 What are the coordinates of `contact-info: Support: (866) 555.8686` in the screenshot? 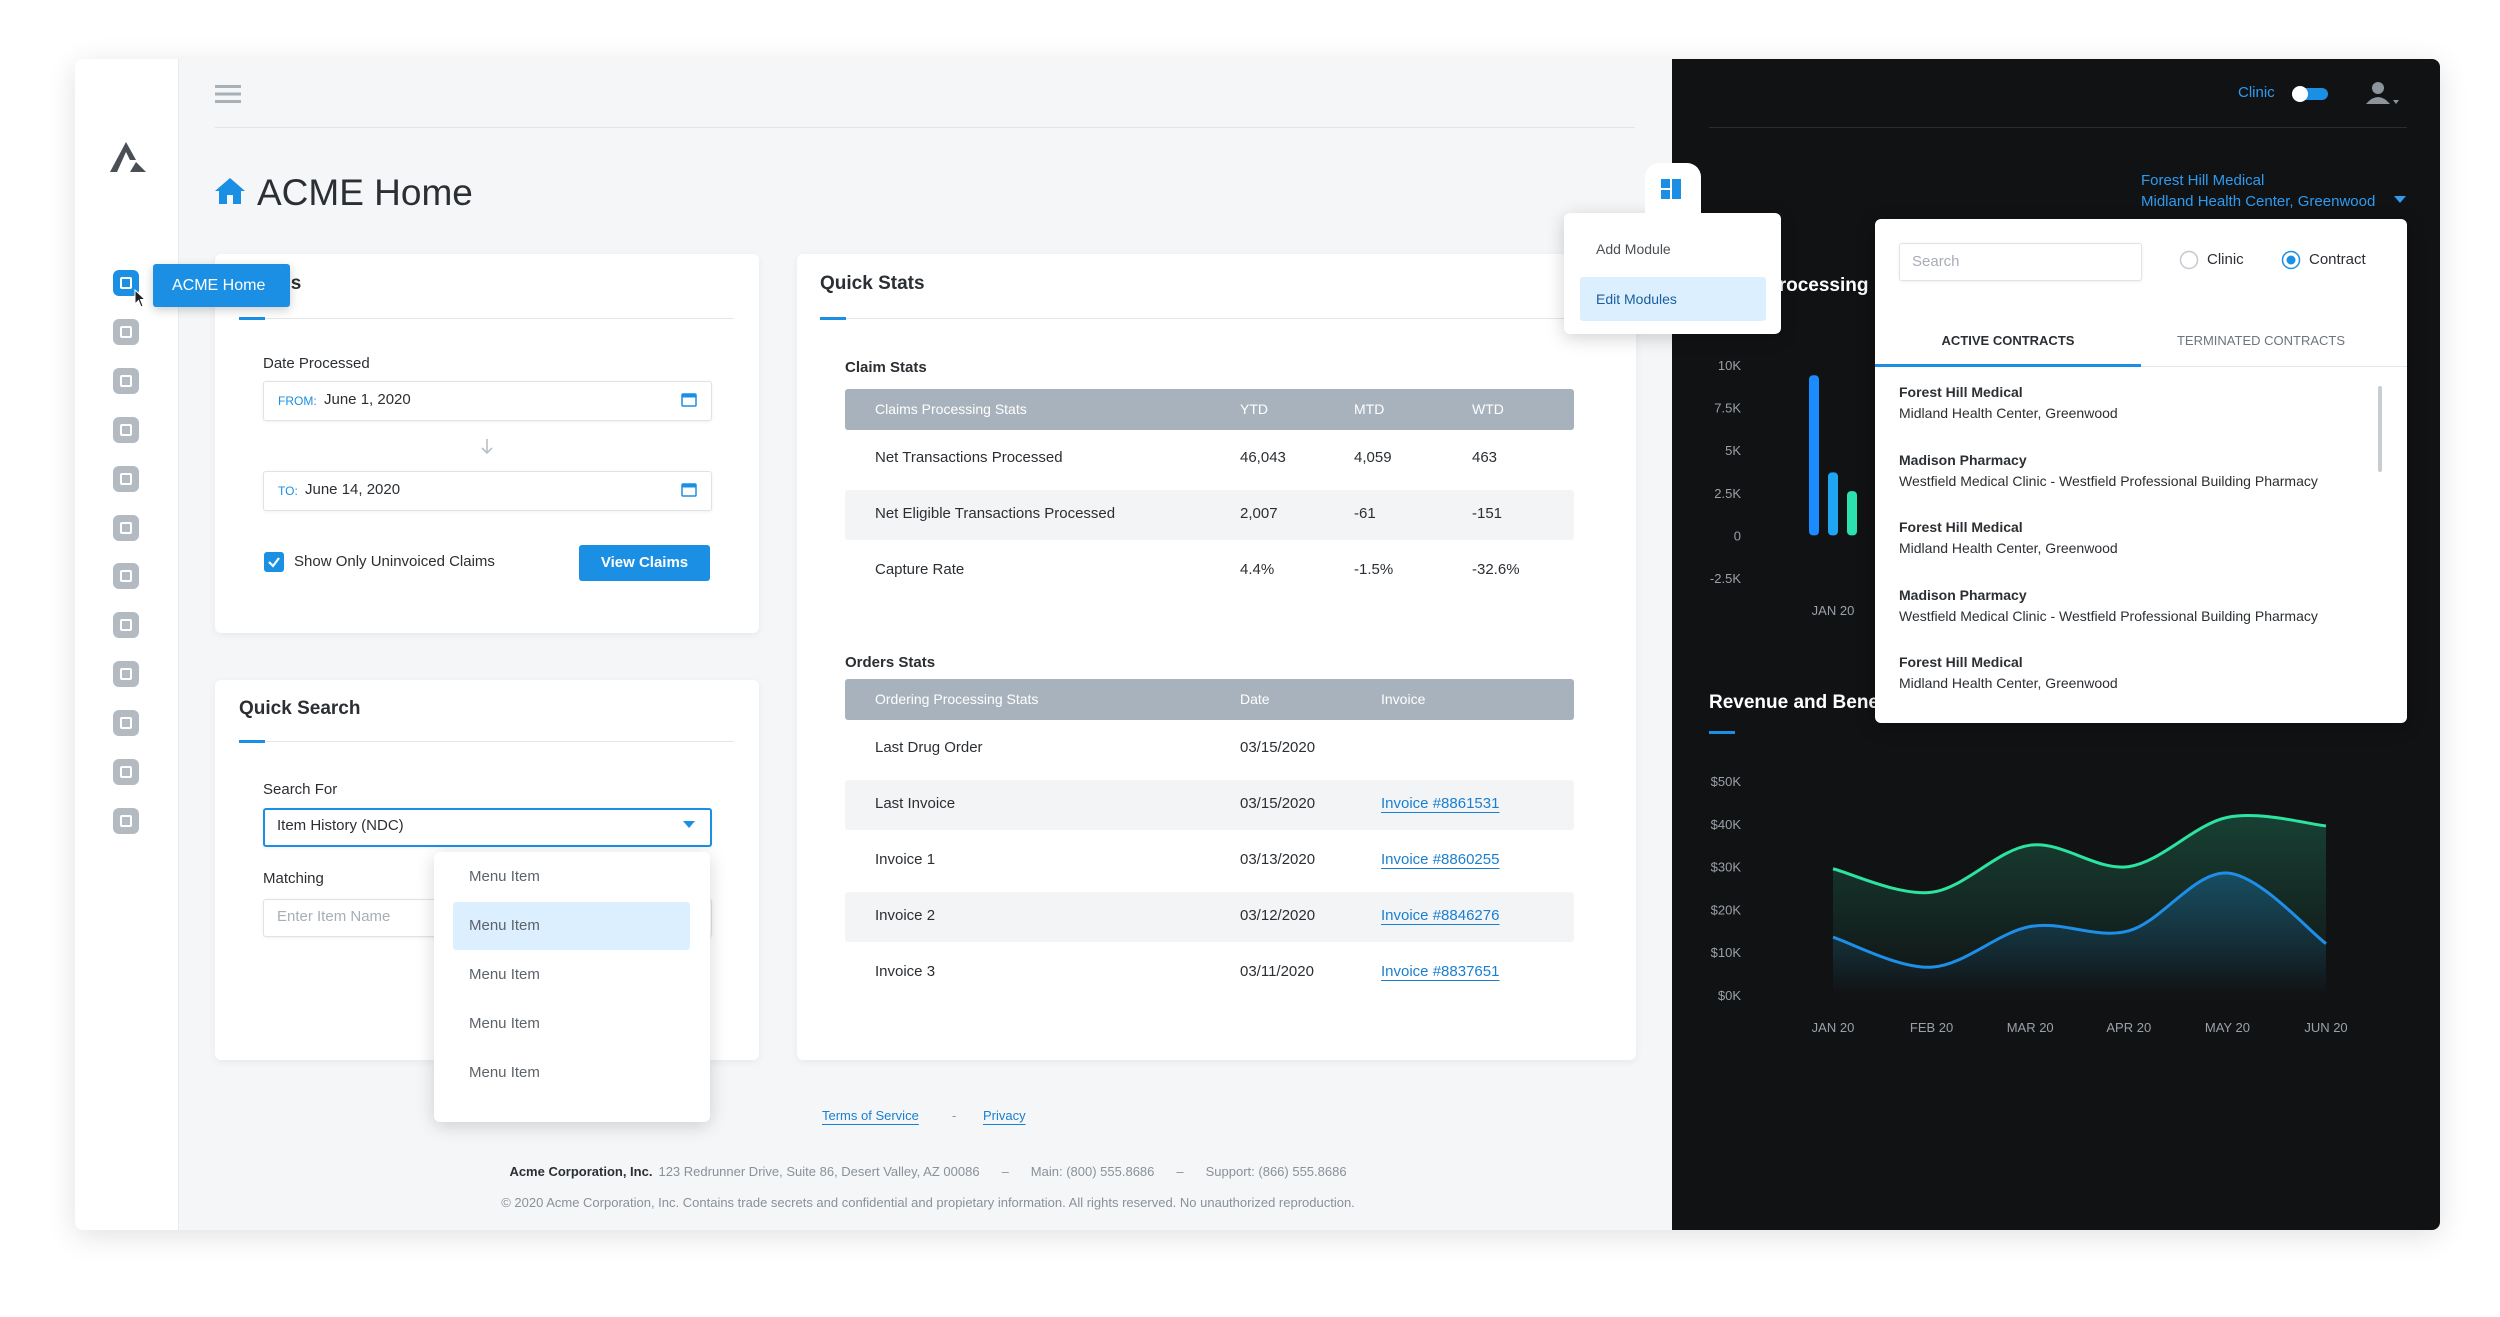 It's located at (1276, 1171).